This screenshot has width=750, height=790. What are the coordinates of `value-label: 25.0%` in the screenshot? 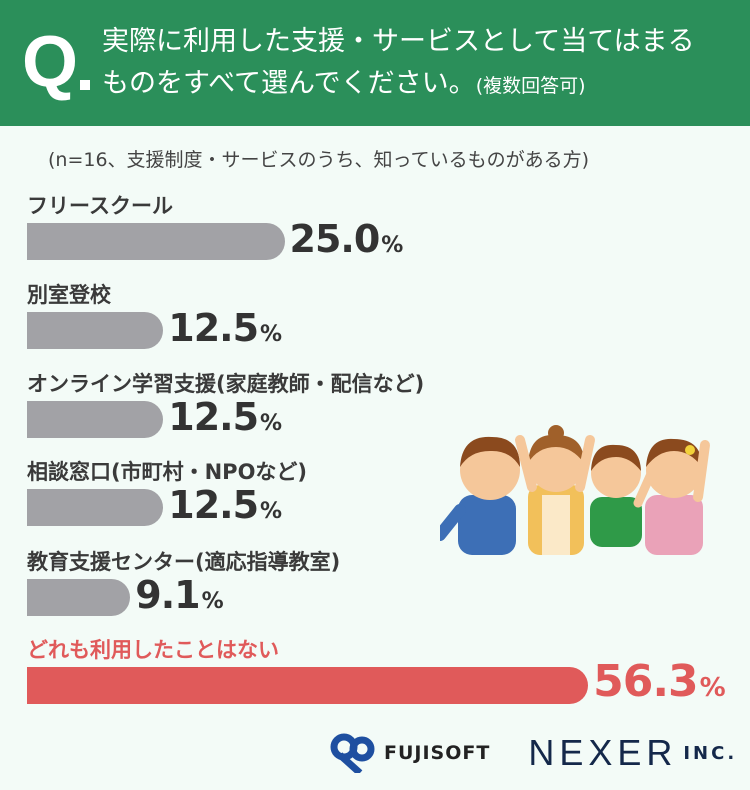 It's located at (346, 239).